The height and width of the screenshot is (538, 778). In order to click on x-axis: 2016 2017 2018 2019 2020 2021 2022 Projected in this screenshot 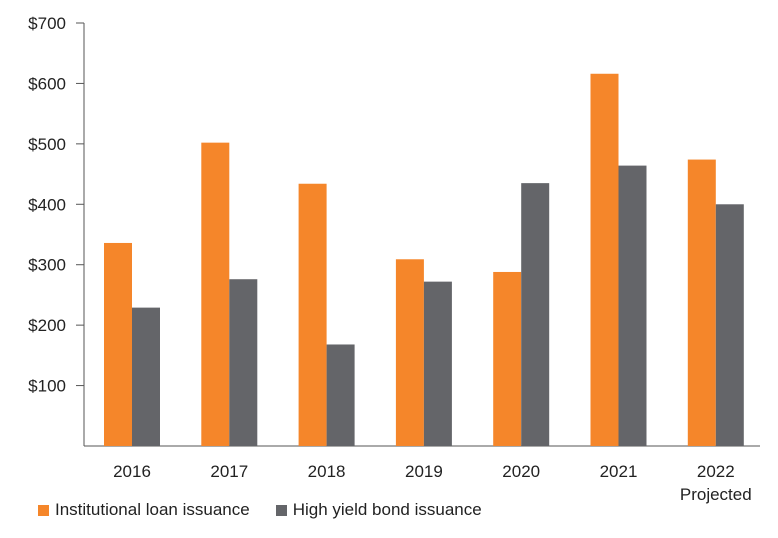, I will do `click(422, 474)`.